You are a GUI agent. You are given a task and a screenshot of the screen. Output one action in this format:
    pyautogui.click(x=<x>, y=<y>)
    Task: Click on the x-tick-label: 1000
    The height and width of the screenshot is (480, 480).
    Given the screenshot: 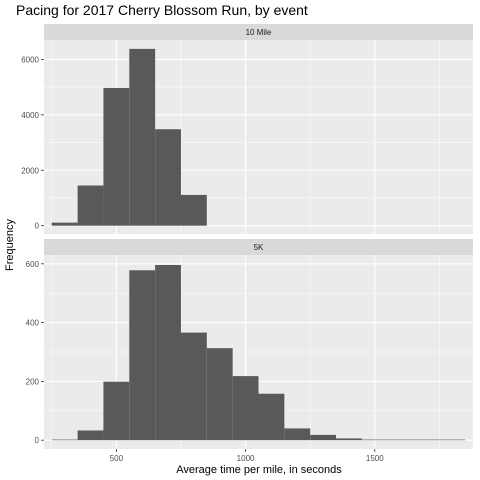 What is the action you would take?
    pyautogui.click(x=246, y=458)
    